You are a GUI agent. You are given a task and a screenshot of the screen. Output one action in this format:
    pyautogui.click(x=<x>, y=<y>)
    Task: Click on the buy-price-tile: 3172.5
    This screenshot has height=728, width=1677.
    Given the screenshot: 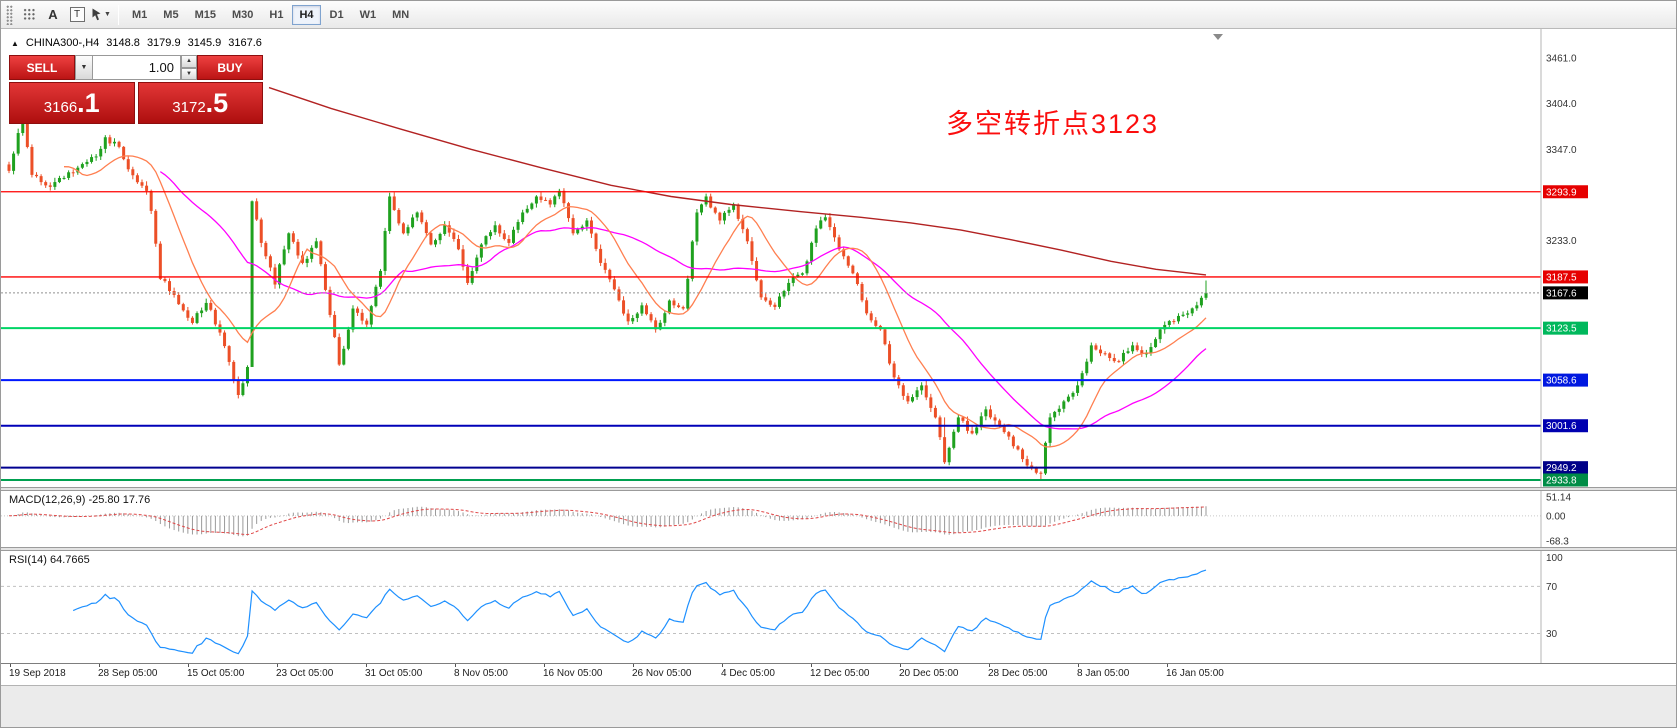 What is the action you would take?
    pyautogui.click(x=200, y=103)
    